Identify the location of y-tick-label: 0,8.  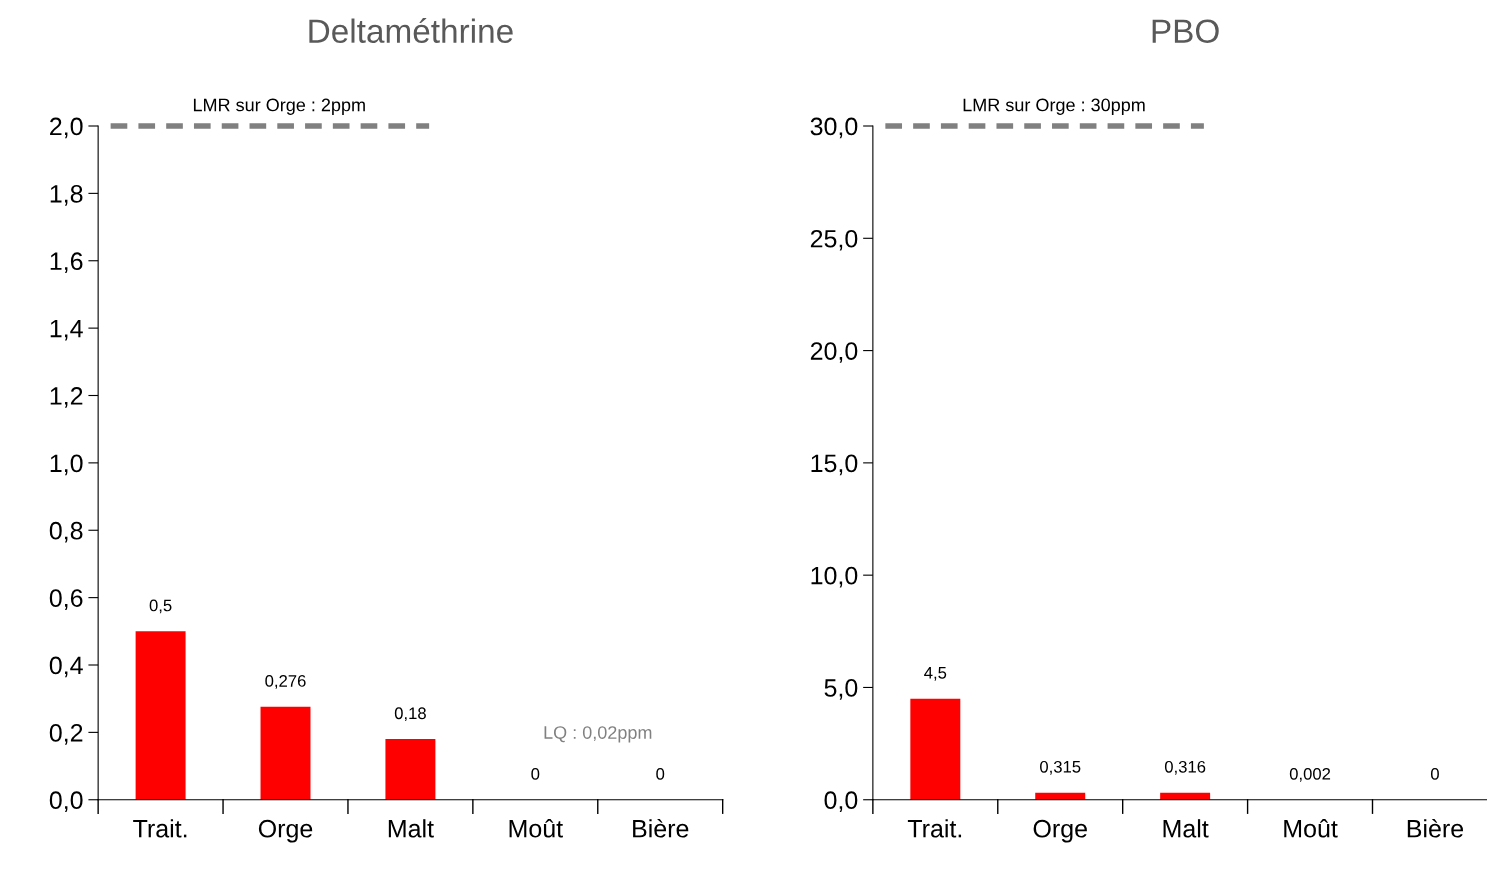
(66, 532).